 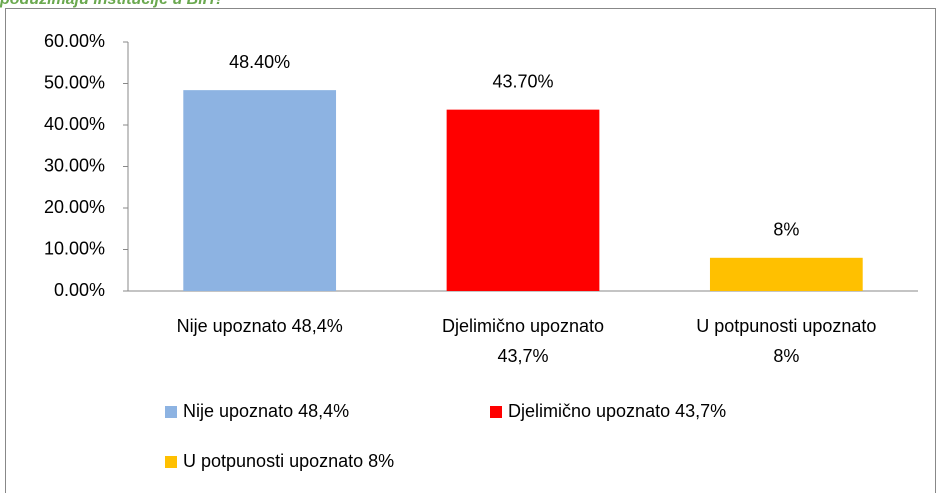 What do you see at coordinates (266, 411) in the screenshot?
I see `legend-label: Nije upoznato 48,4%` at bounding box center [266, 411].